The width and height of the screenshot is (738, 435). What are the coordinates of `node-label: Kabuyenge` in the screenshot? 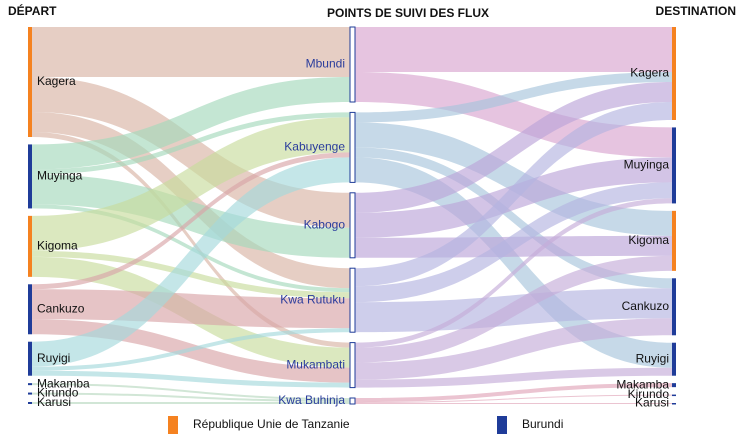 It's located at (314, 147).